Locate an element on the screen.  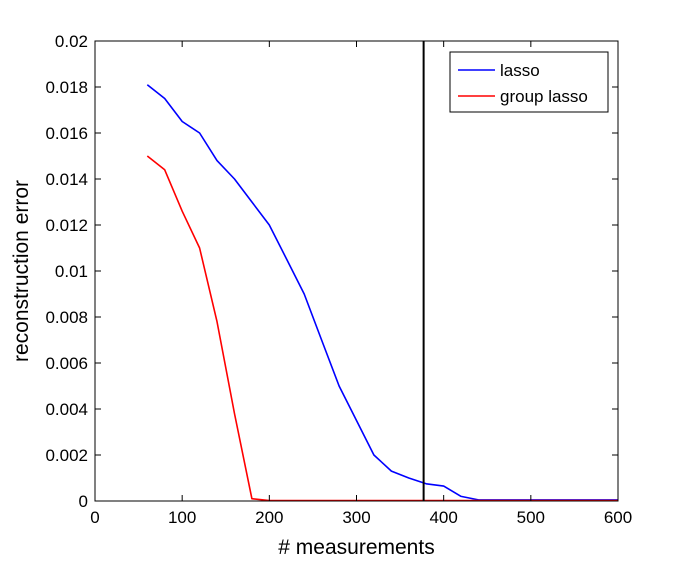
y-tick-label: 0.012 is located at coordinates (66, 225).